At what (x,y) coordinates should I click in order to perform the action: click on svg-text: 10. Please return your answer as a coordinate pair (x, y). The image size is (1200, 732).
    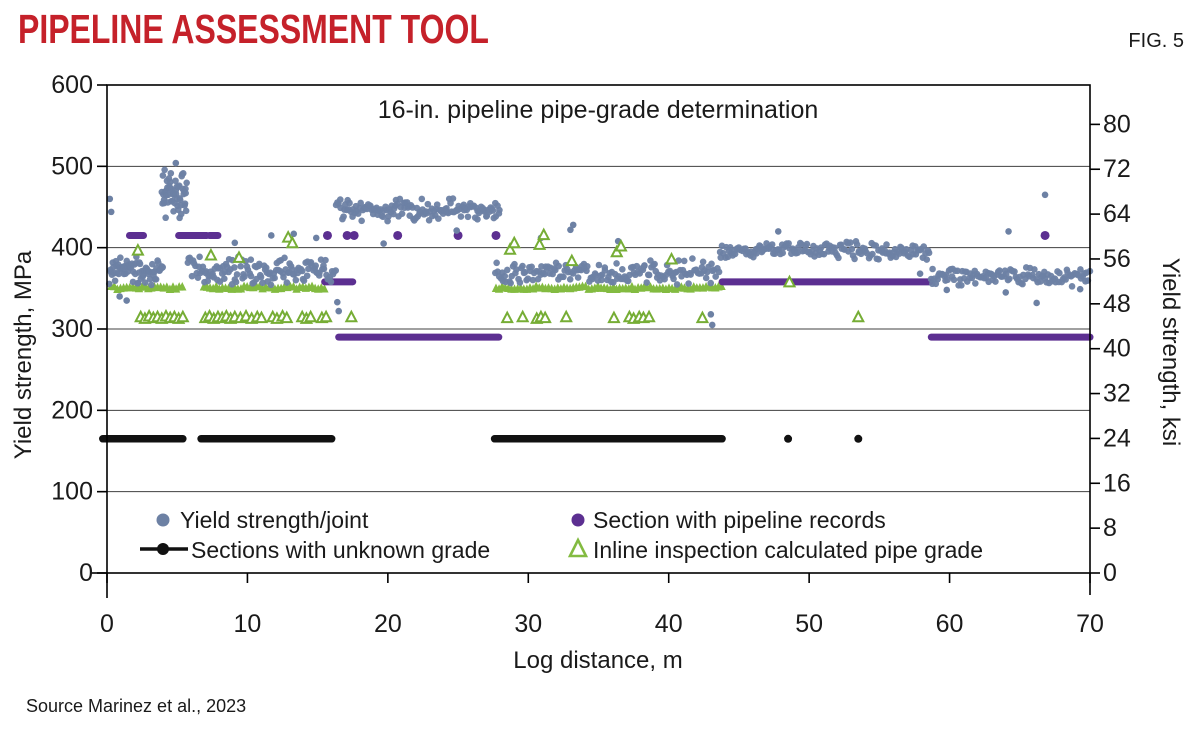
    Looking at the image, I should click on (248, 624).